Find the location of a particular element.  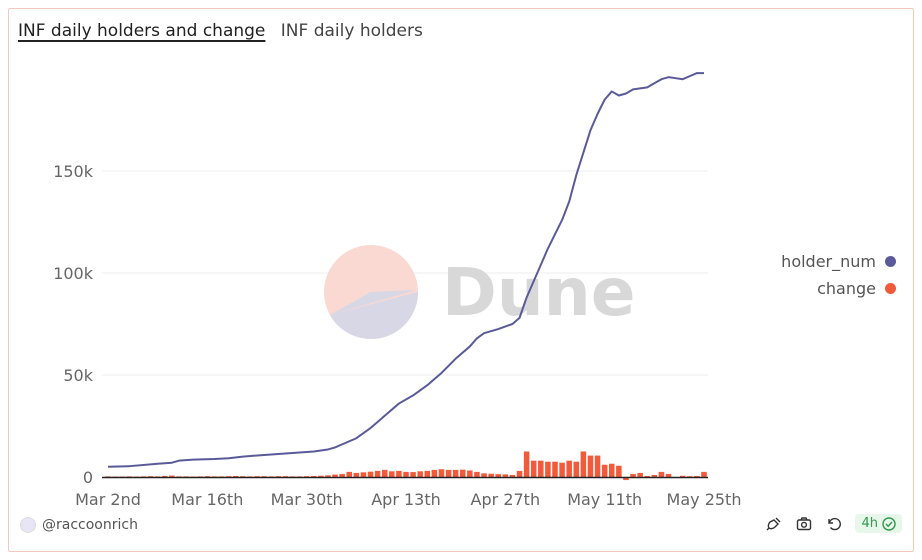

chart-subtitle: INF daily holders is located at coordinates (351, 31).